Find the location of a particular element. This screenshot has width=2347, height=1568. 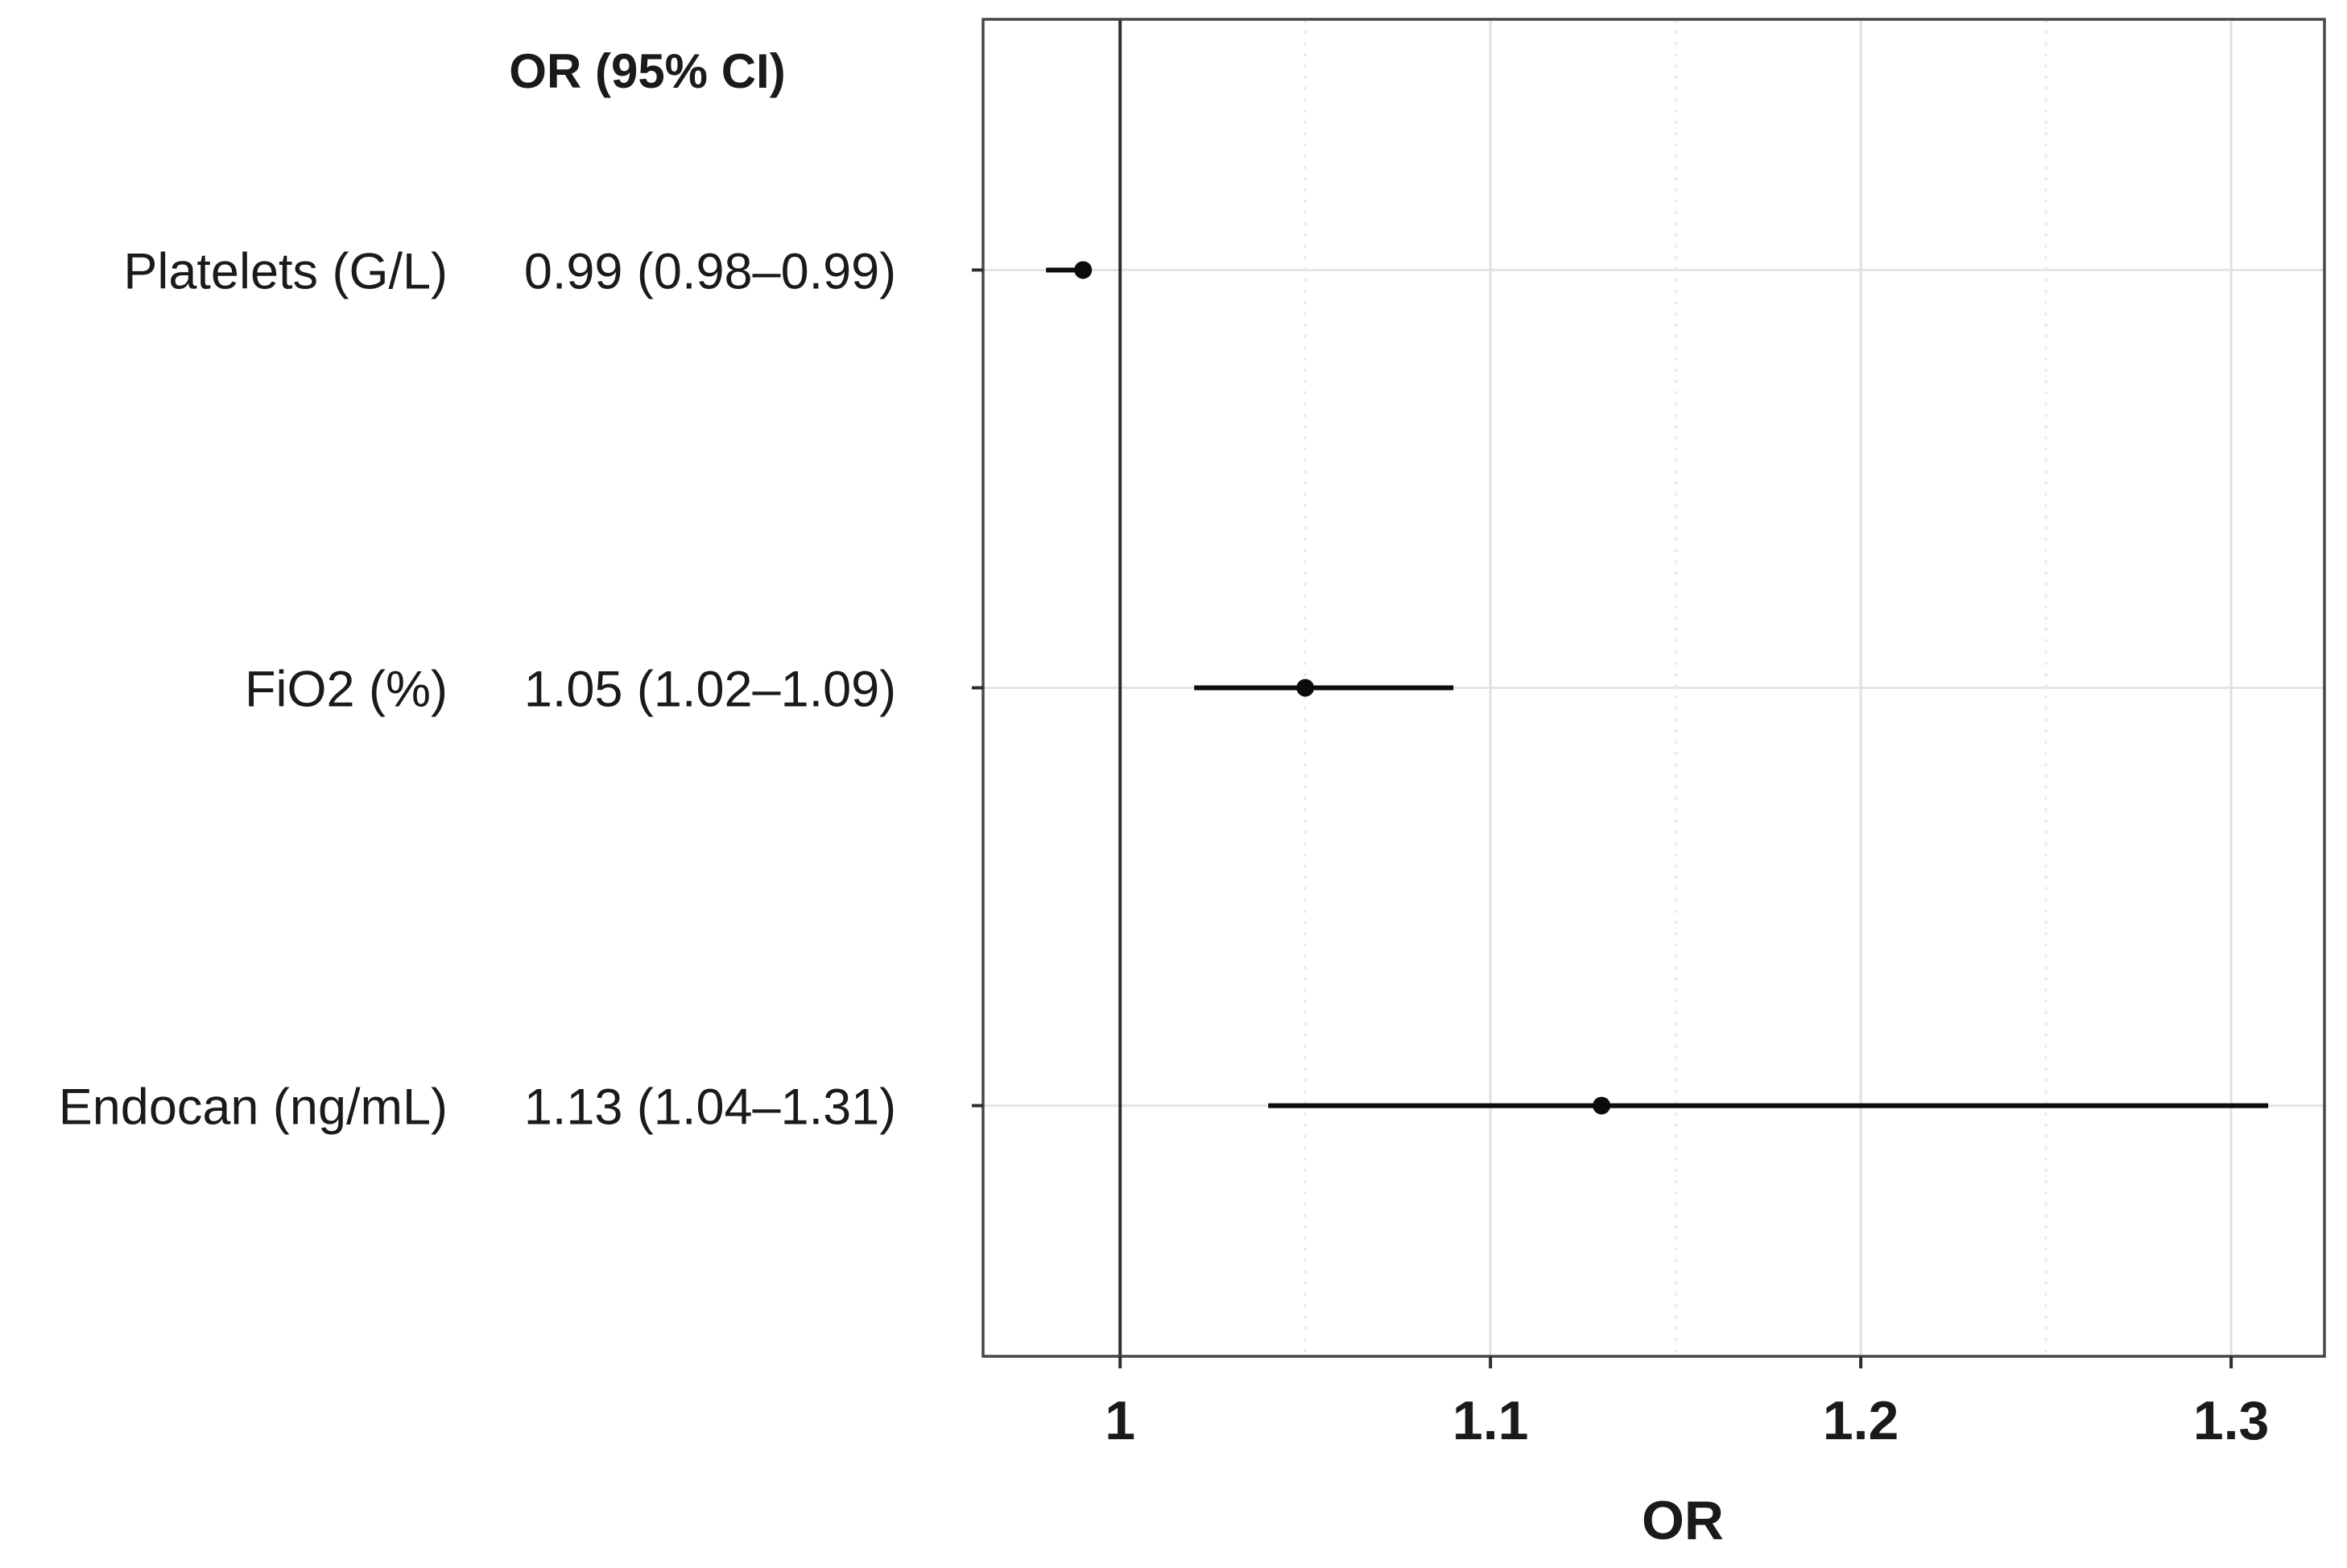

x-tick-label: 1 is located at coordinates (1120, 1421).